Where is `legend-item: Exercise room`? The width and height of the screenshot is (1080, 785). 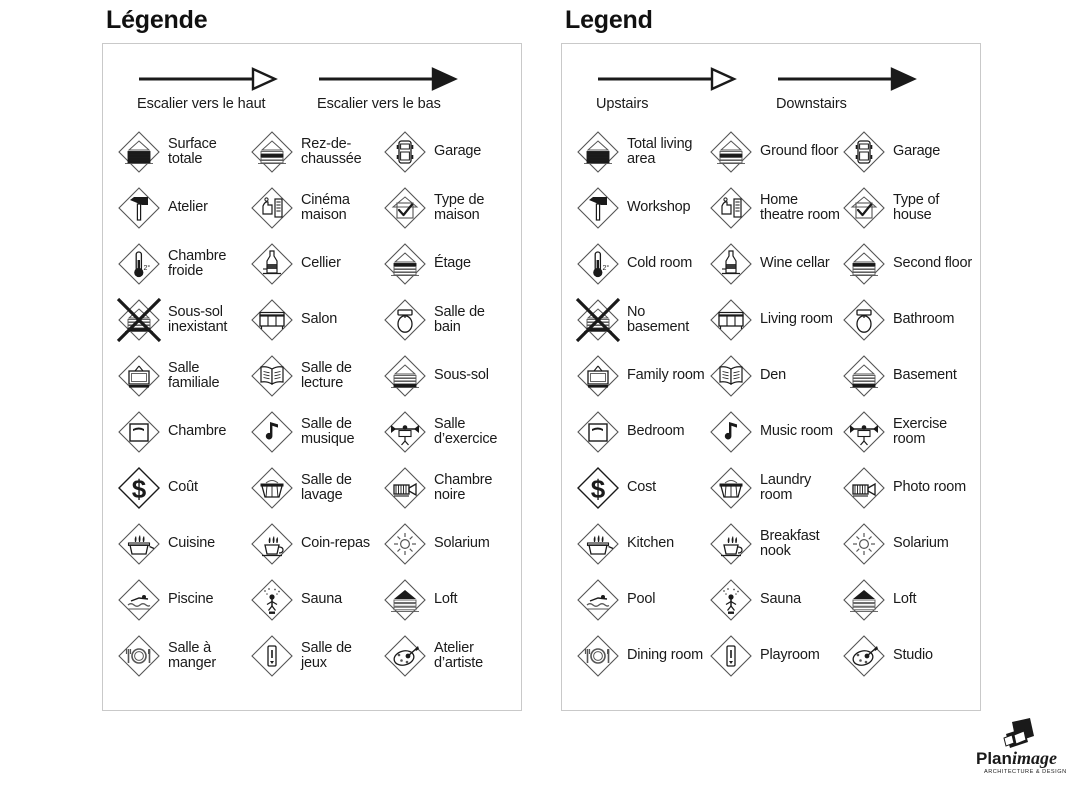 legend-item: Exercise room is located at coordinates (906, 432).